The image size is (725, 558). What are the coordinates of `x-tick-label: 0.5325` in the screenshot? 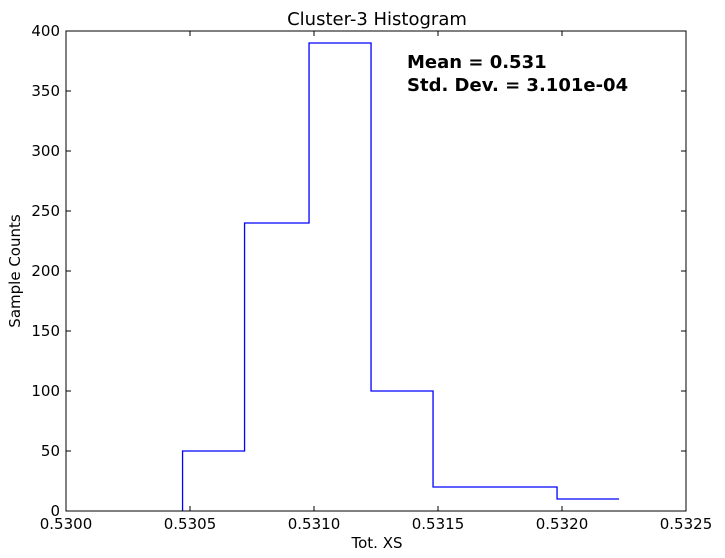 It's located at (686, 524).